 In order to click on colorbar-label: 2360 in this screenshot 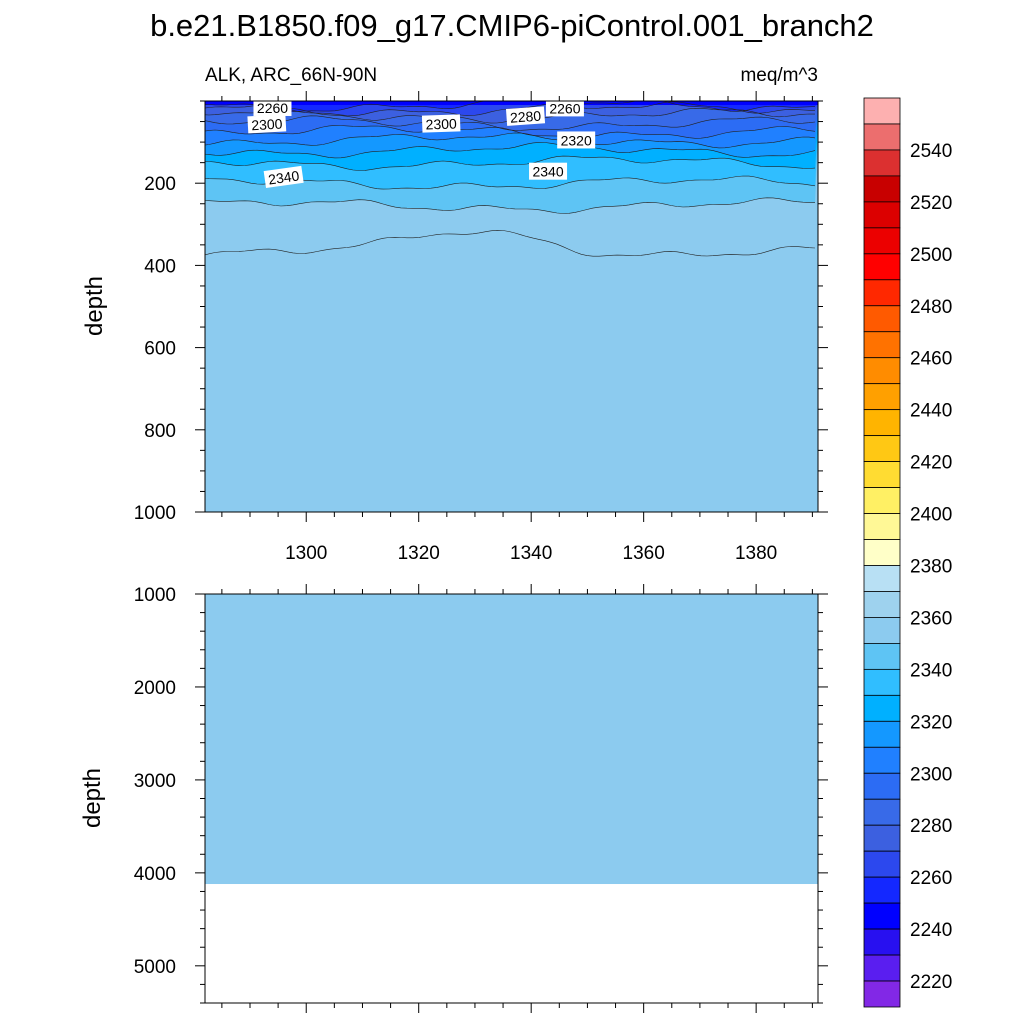, I will do `click(931, 618)`.